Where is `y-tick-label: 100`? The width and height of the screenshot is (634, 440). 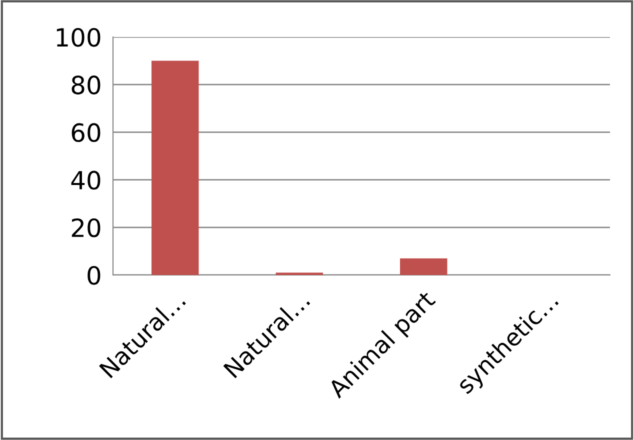
y-tick-label: 100 is located at coordinates (78, 37).